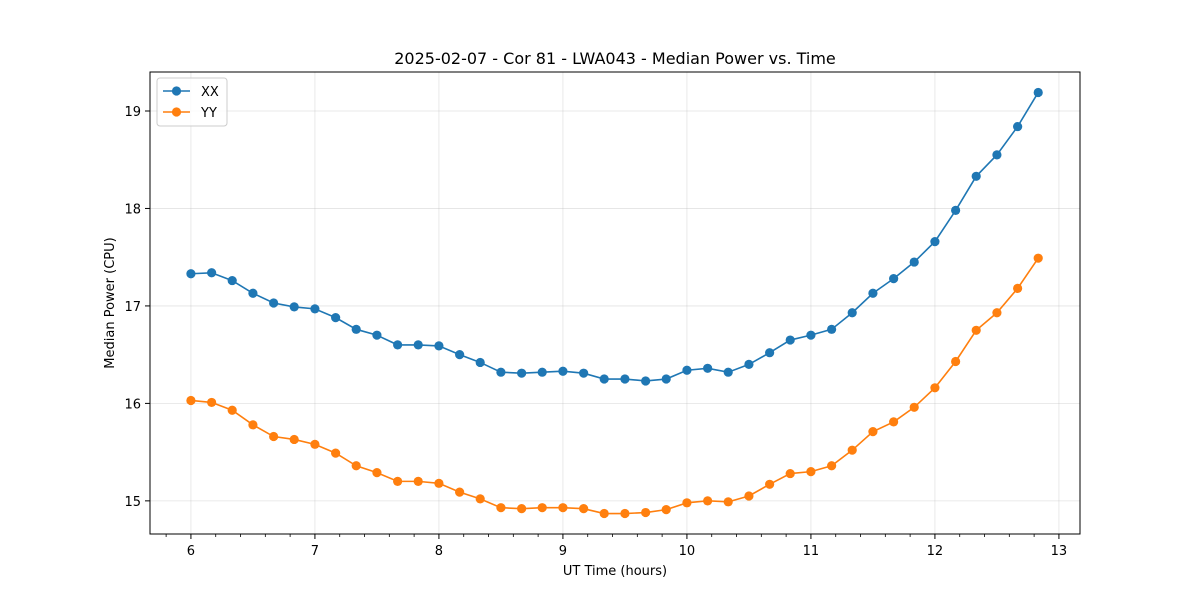 Image resolution: width=1200 pixels, height=600 pixels. Describe the element at coordinates (1059, 551) in the screenshot. I see `x-tick-label: 13` at that location.